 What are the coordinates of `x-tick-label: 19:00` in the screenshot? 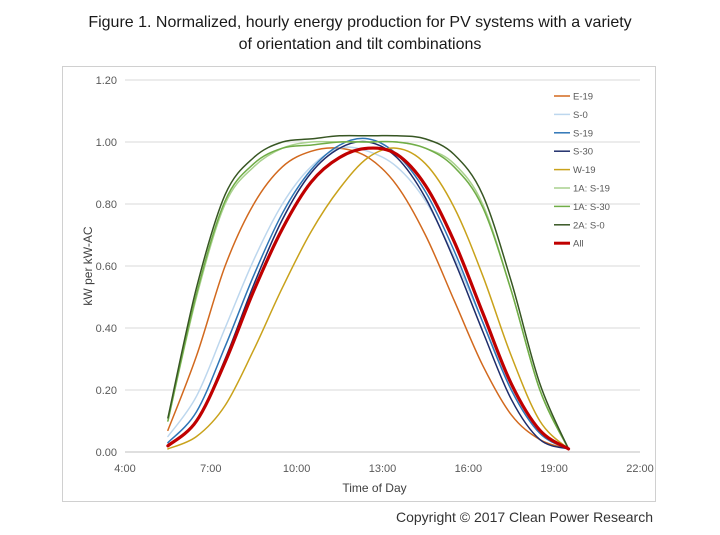 It's located at (554, 469).